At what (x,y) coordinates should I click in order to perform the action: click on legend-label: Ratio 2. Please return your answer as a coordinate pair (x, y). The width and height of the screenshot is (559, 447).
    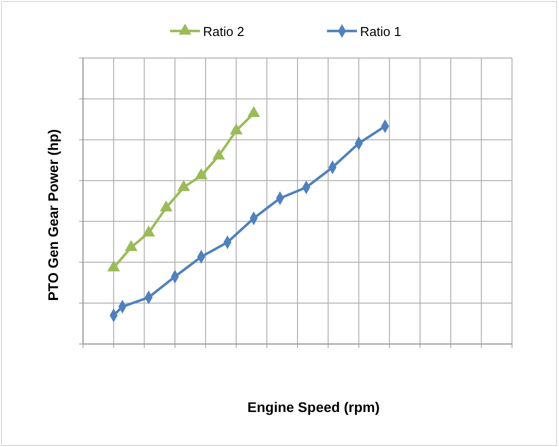
    Looking at the image, I should click on (223, 31).